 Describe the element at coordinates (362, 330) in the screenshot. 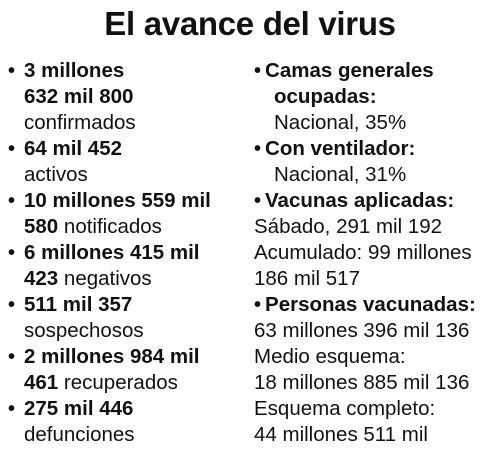

I see `personas-total: 63 millones 396 mil 136` at that location.